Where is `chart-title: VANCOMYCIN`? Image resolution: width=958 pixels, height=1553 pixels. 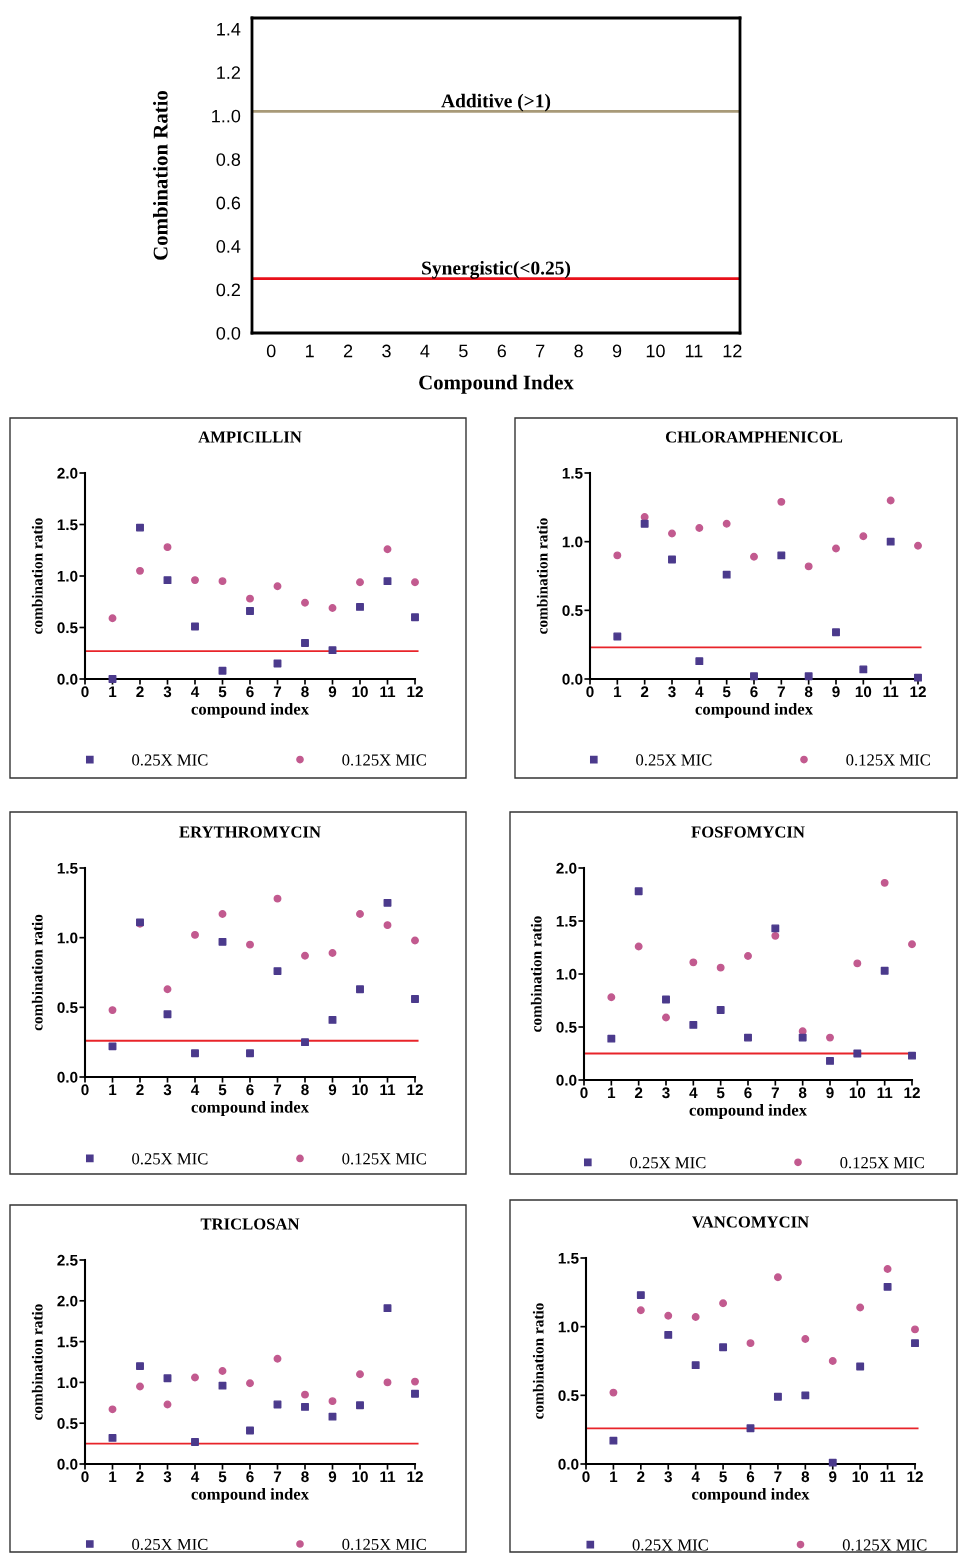
chart-title: VANCOMYCIN is located at coordinates (750, 1222).